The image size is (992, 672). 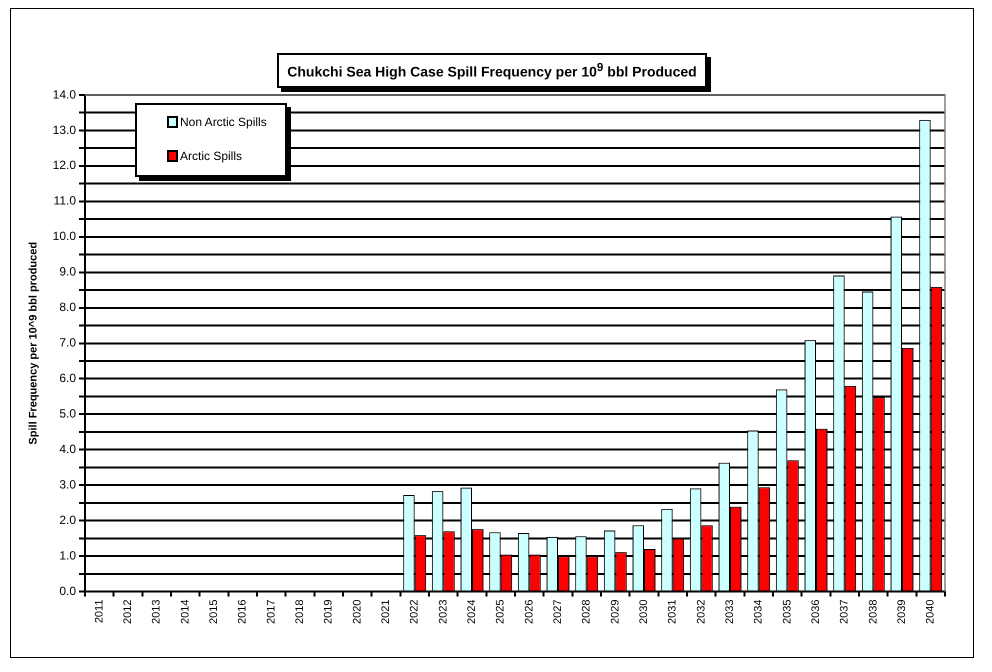 What do you see at coordinates (185, 612) in the screenshot?
I see `x-tick-label: 2014` at bounding box center [185, 612].